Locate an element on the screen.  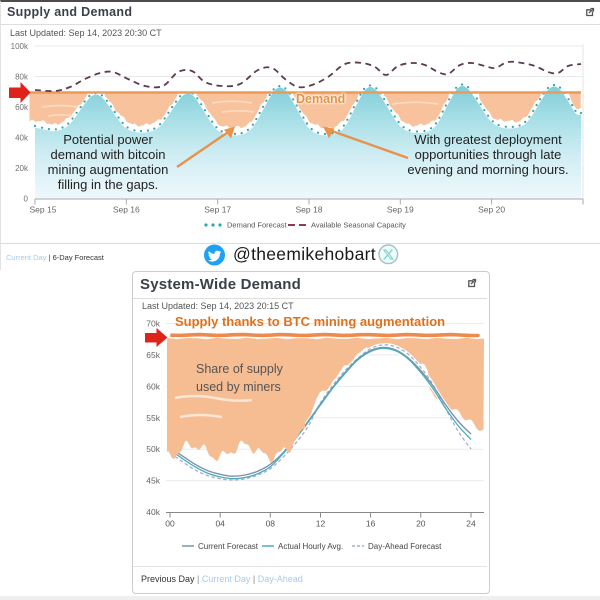
svg-text: Day-Ahead Forecast is located at coordinates (405, 546).